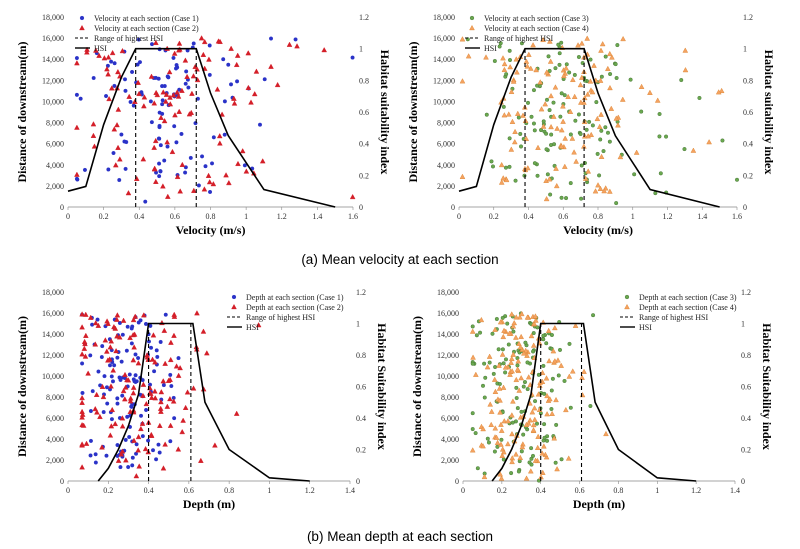 This screenshot has height=549, width=800. Describe the element at coordinates (529, 216) in the screenshot. I see `x-tick-label: 0.4` at that location.